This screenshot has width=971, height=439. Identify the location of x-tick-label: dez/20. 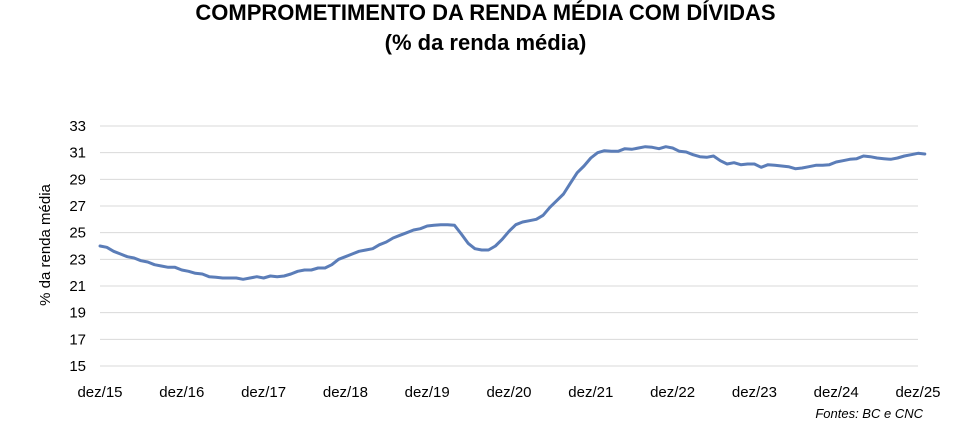
(508, 392).